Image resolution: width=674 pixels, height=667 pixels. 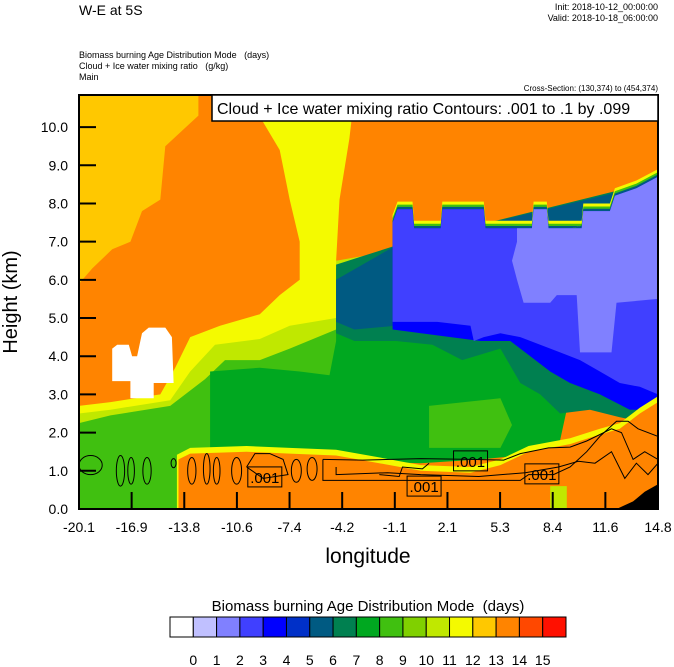 I want to click on colorbar-label: 2, so click(x=240, y=659).